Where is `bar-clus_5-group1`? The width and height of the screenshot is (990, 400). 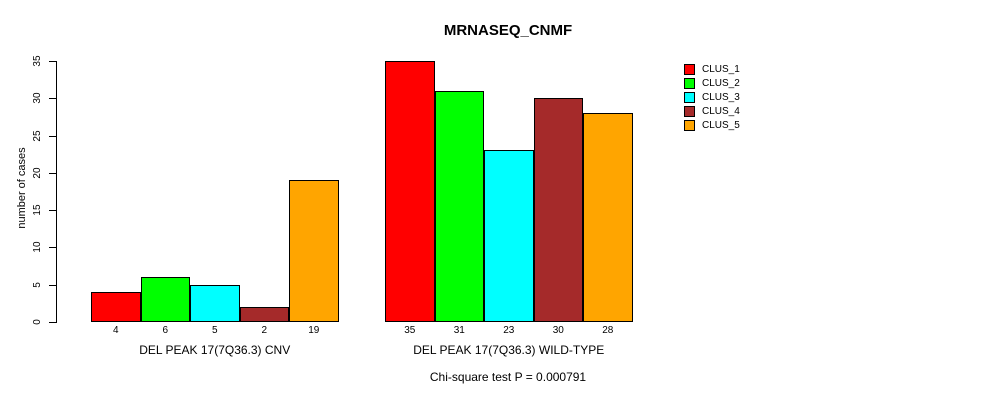
bar-clus_5-group1 is located at coordinates (314, 251).